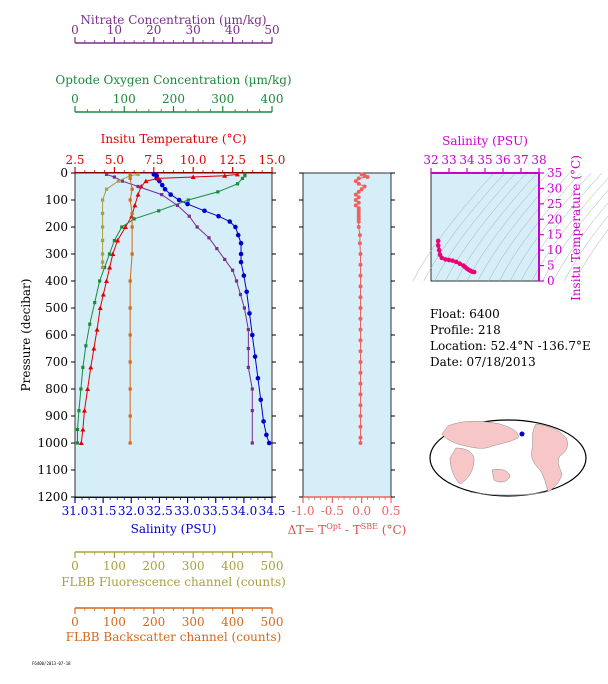  I want to click on backscatter-tick-label: 300, so click(193, 622).